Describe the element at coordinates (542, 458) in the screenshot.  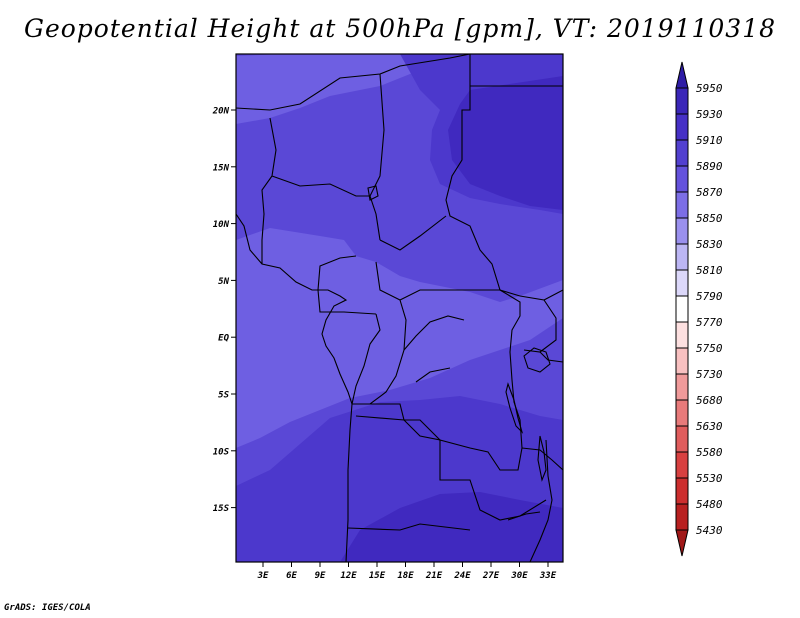
I see `lake-malawi` at that location.